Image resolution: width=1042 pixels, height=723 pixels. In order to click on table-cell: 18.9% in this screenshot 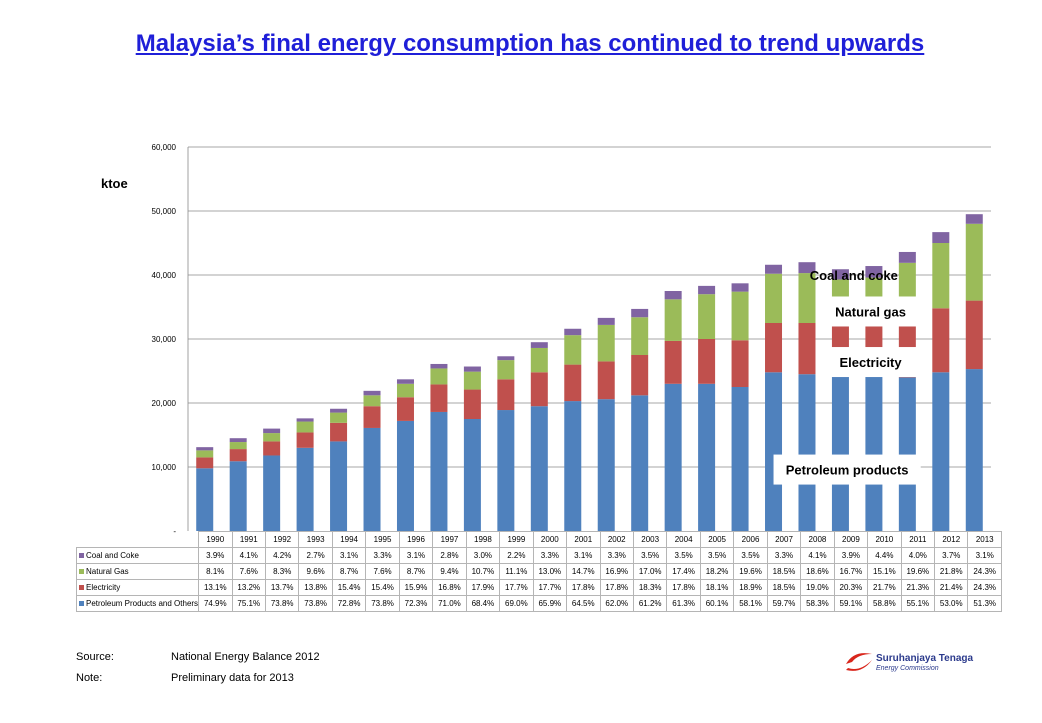, I will do `click(750, 587)`.